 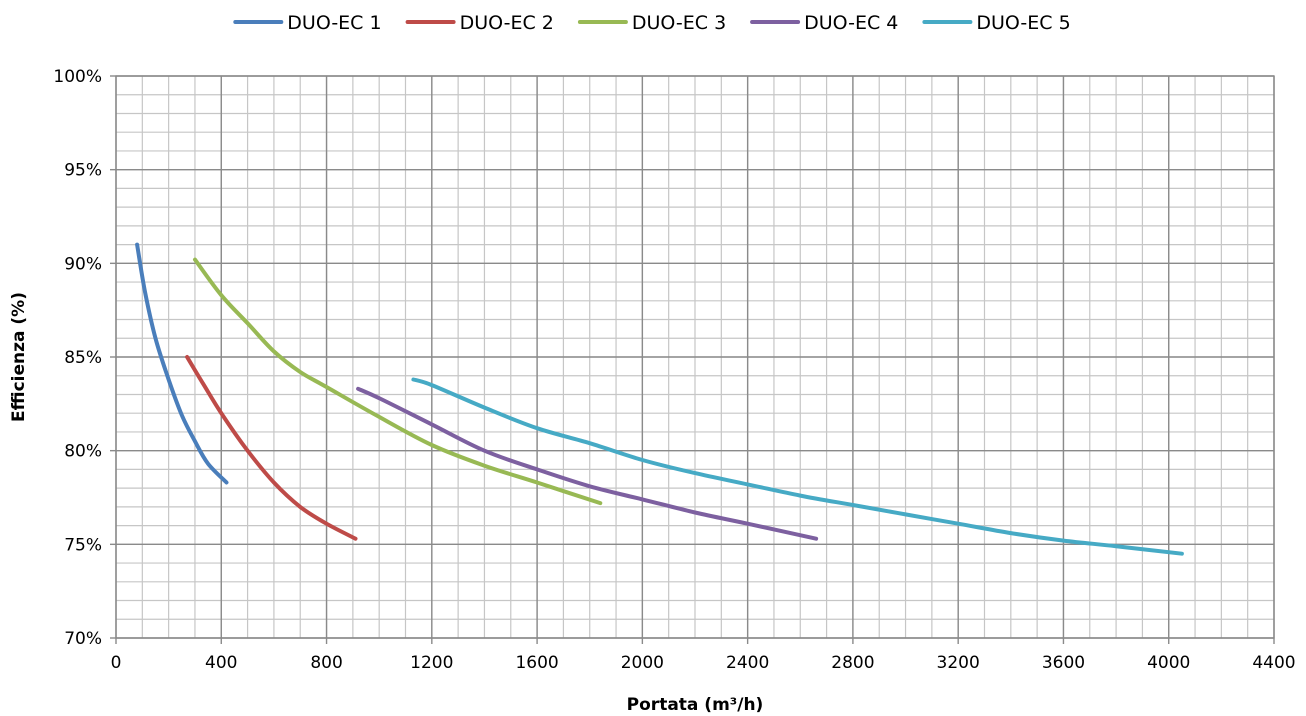 I want to click on legend-label: DUO-EC 2, so click(x=507, y=23).